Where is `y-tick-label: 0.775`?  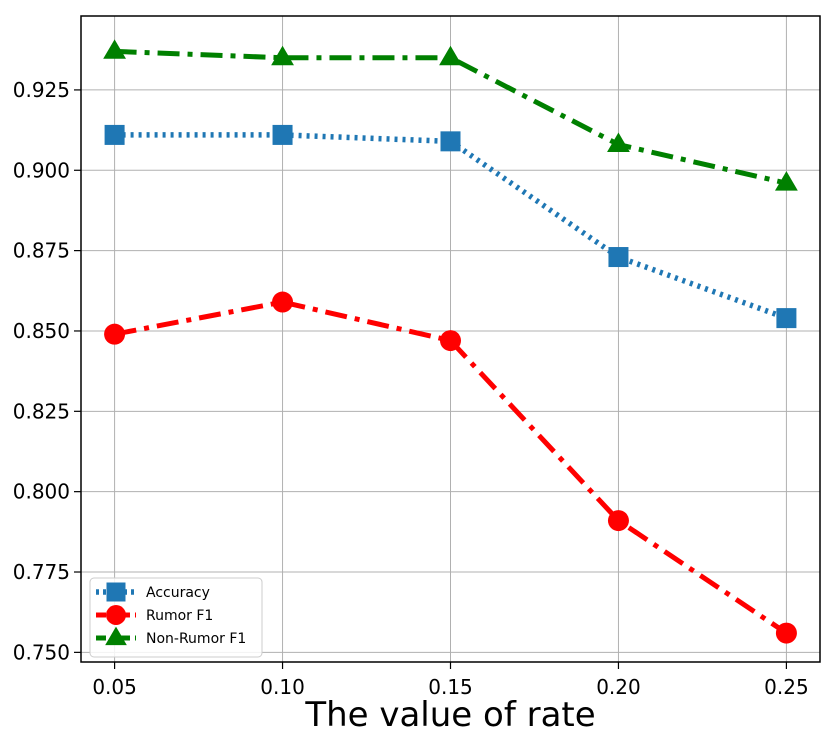 y-tick-label: 0.775 is located at coordinates (41, 572).